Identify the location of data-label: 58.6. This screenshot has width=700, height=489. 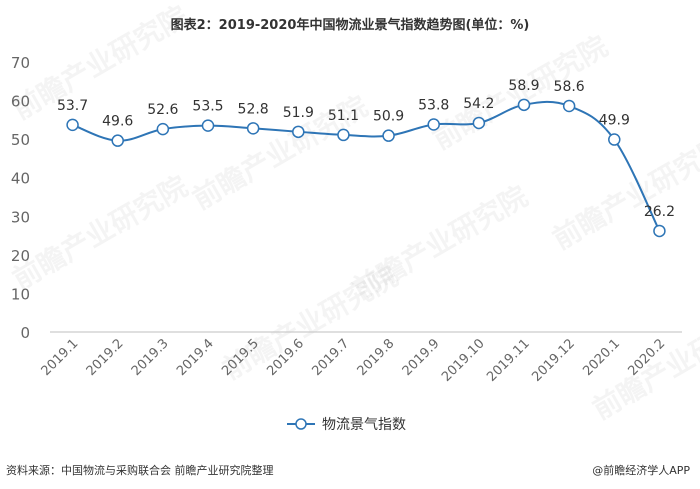
(569, 87).